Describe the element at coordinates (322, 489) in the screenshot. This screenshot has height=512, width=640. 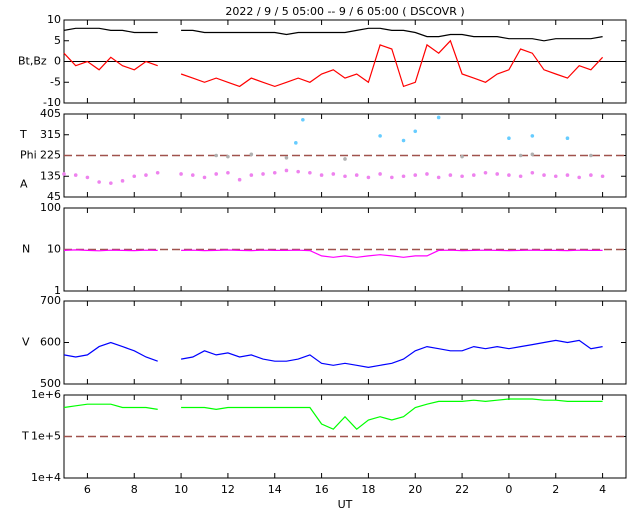
I see `x-tick-label: 16` at that location.